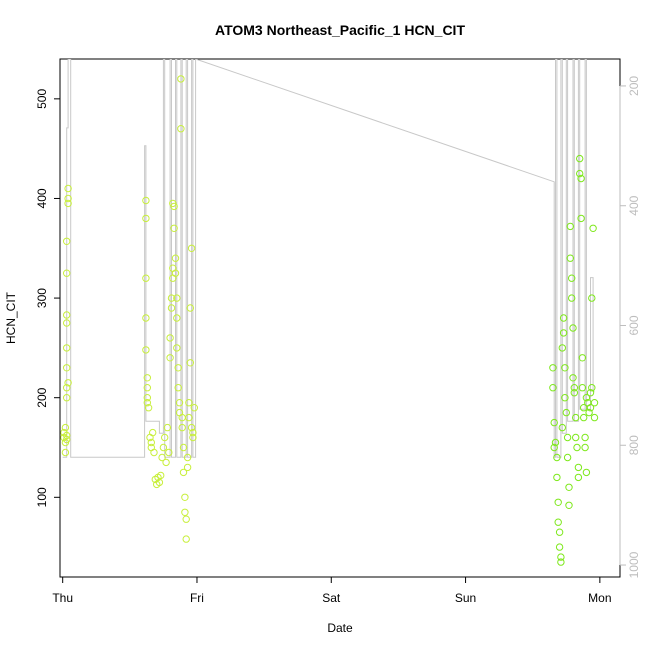 Image resolution: width=650 pixels, height=650 pixels. Describe the element at coordinates (340, 30) in the screenshot. I see `chart-title: ATOM3 Northeast_Pacific_1 HCN_CIT` at that location.